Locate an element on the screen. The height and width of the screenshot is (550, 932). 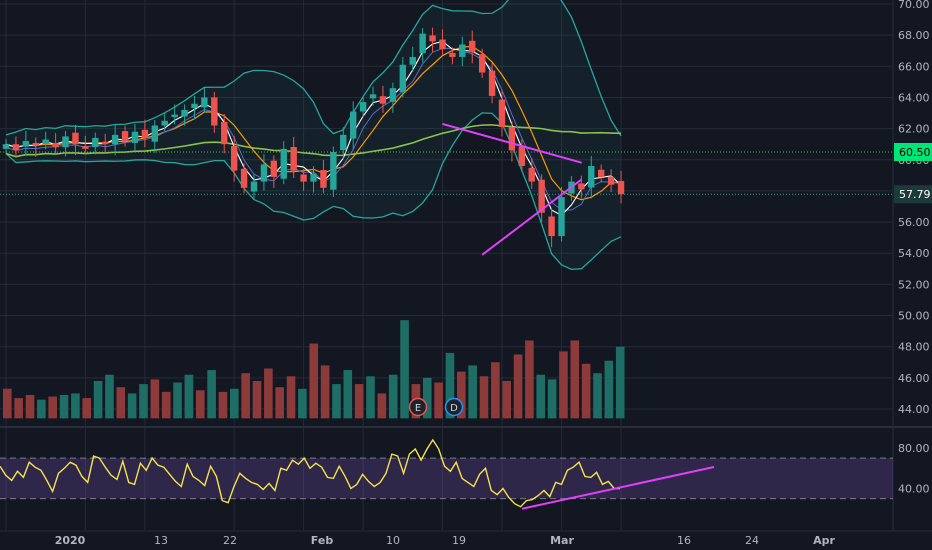
time-axis-label: 16 is located at coordinates (684, 540).